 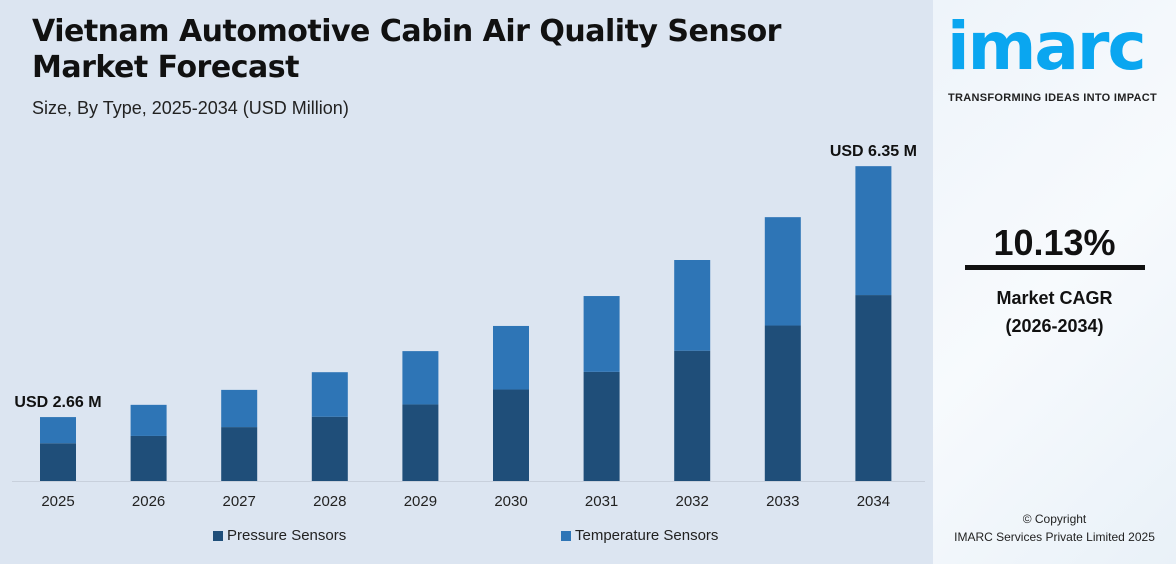 What do you see at coordinates (58, 462) in the screenshot?
I see `bar-pressure-2025` at bounding box center [58, 462].